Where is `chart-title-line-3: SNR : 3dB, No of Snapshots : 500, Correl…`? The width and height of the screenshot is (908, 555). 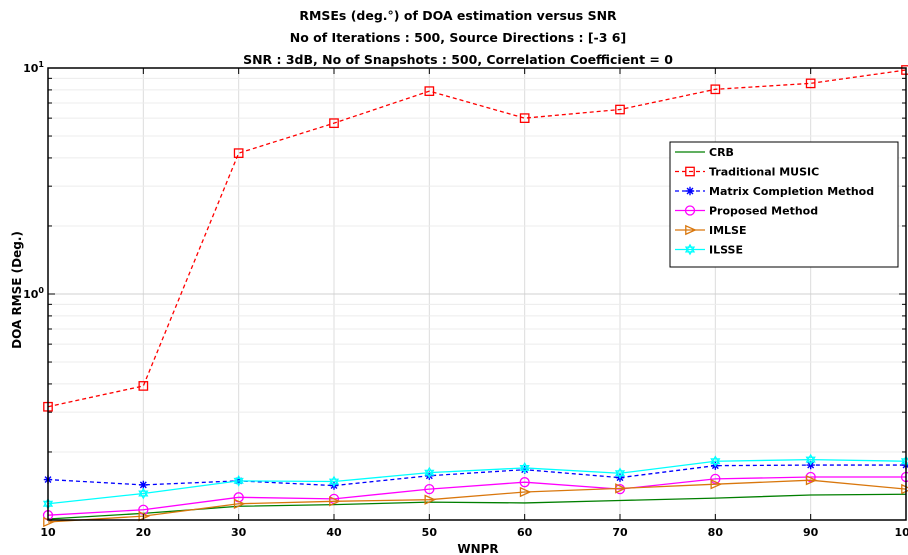
chart-title-line-3: SNR : 3dB, No of Snapshots : 500, Correl… is located at coordinates (458, 59).